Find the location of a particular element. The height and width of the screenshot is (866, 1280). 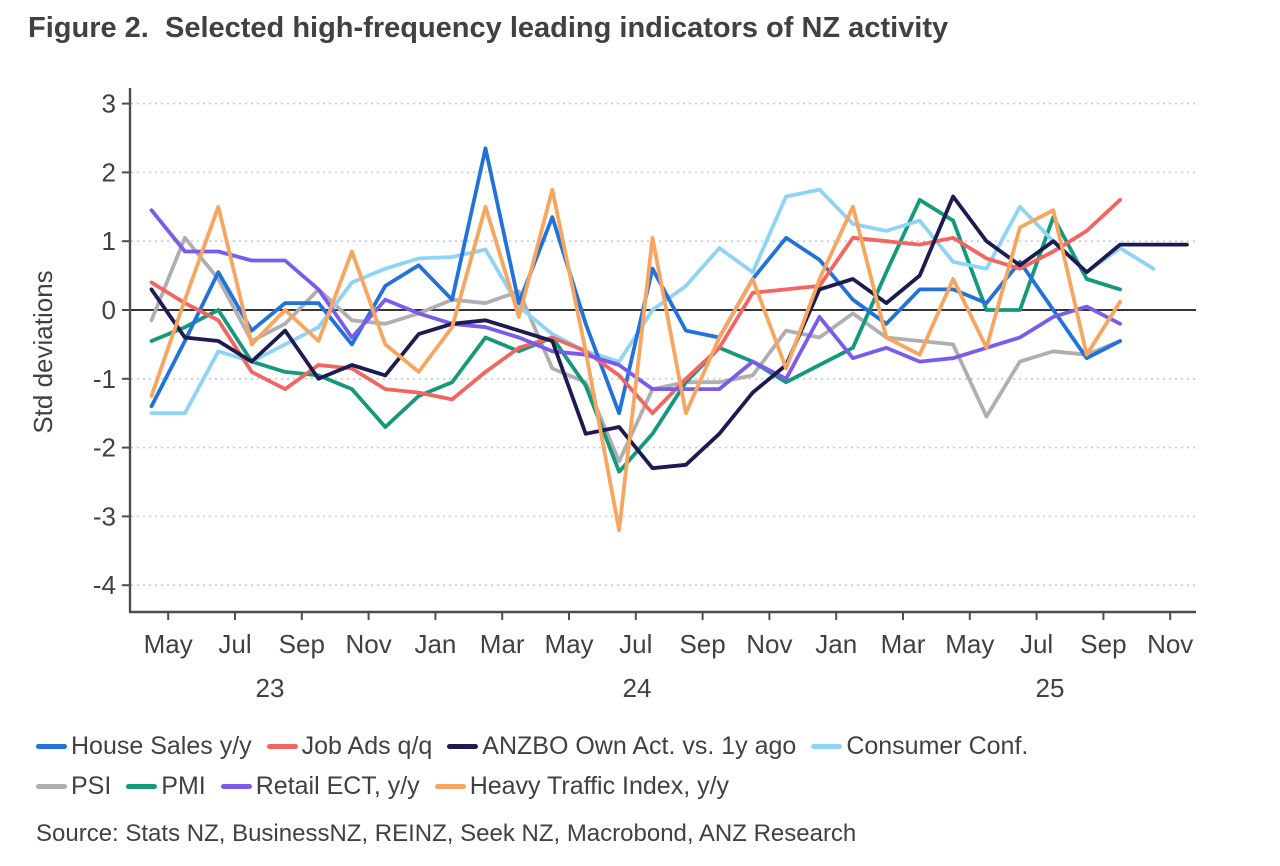

legend-item-pmi: PMI is located at coordinates (166, 786).